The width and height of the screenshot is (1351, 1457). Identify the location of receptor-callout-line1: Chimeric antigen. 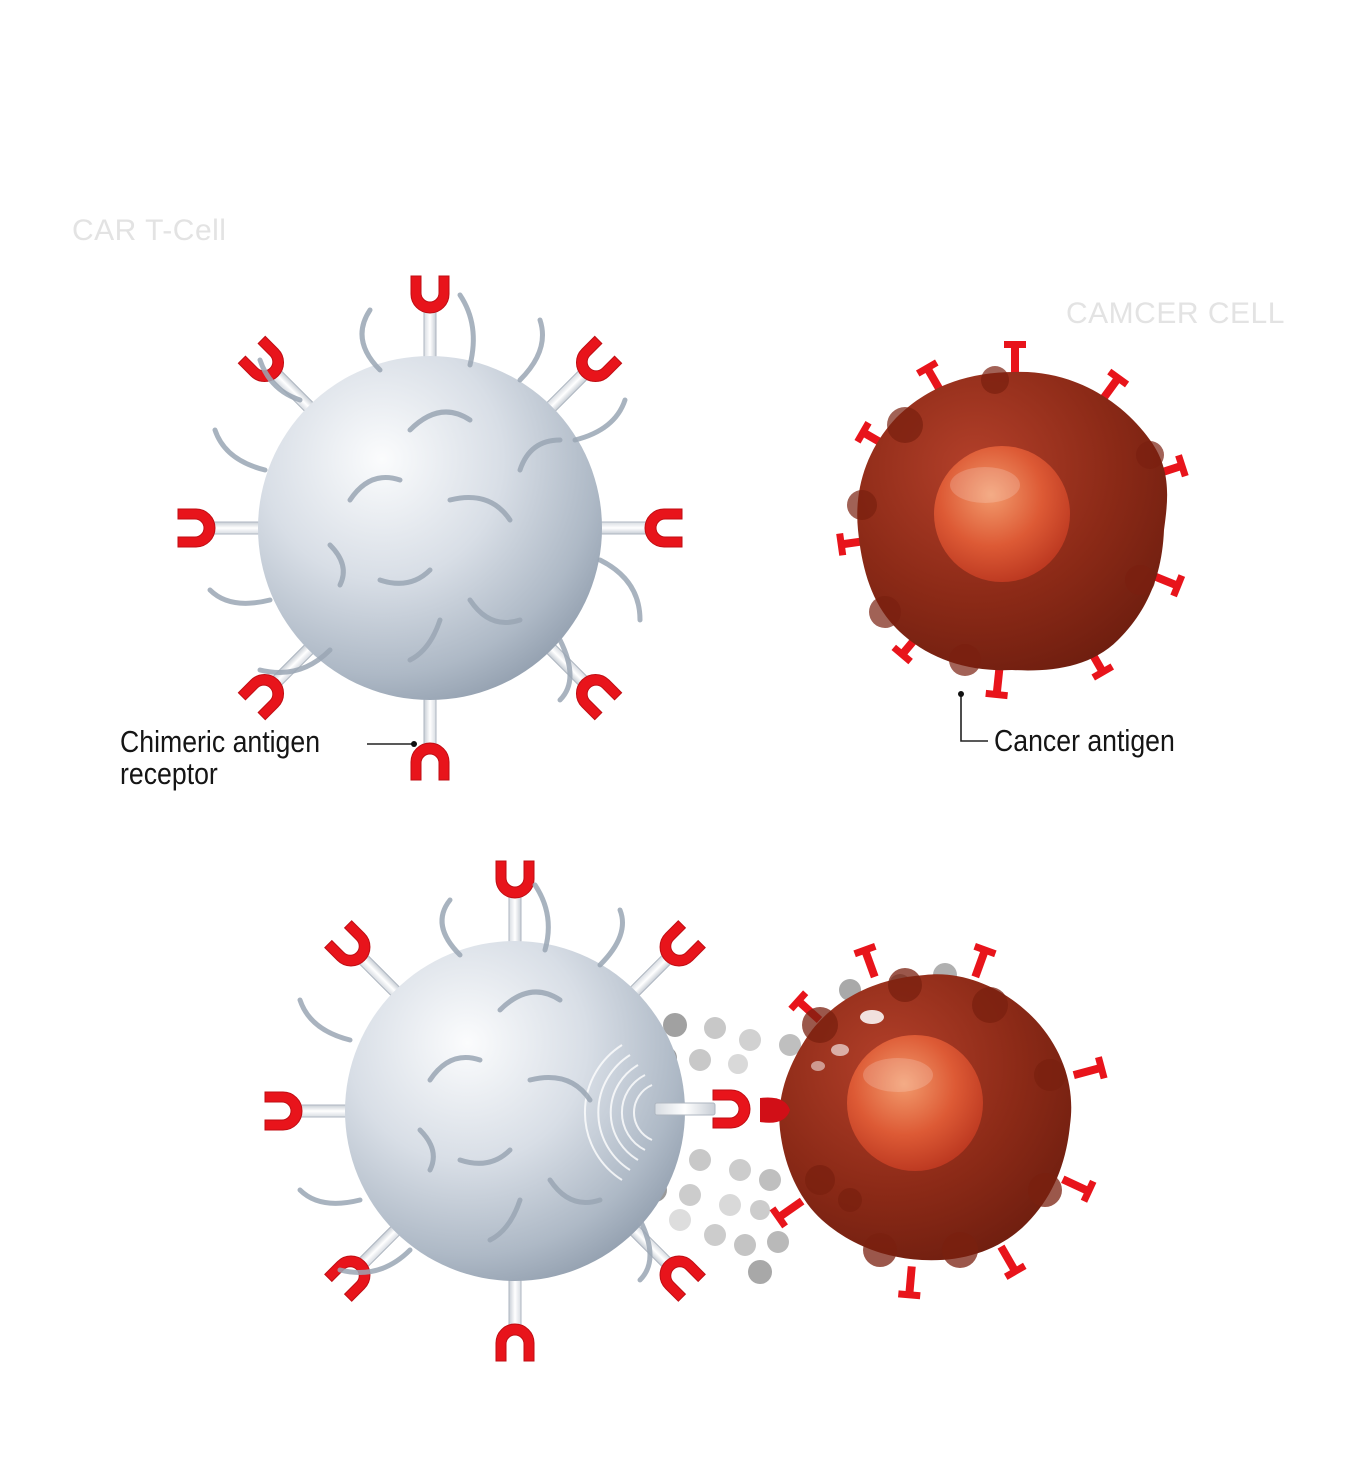
(220, 741).